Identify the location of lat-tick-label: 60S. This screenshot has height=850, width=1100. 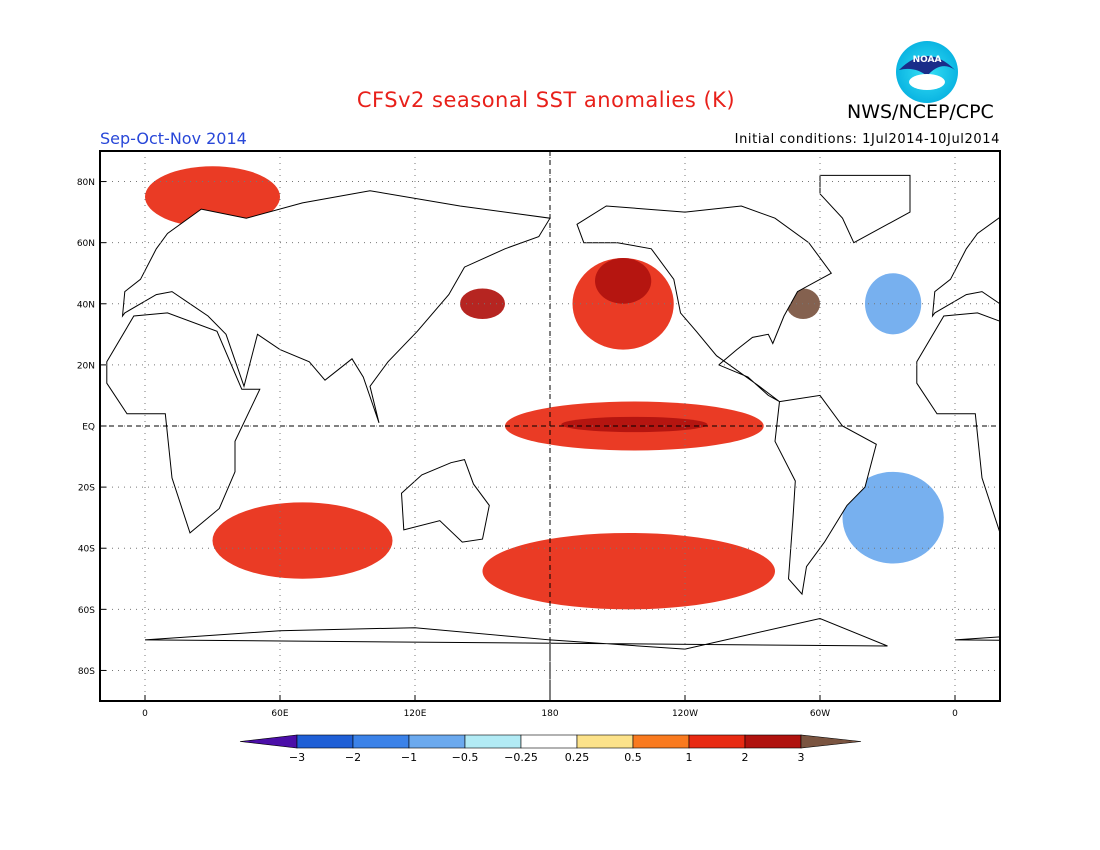
(86, 611).